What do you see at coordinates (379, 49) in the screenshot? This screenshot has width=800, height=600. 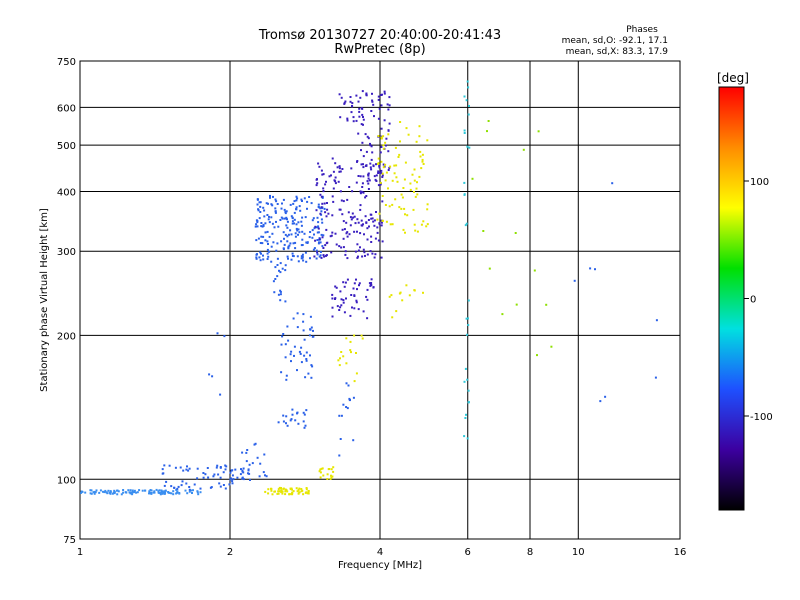 I see `chart-subtitle: RwPretec (8p)` at bounding box center [379, 49].